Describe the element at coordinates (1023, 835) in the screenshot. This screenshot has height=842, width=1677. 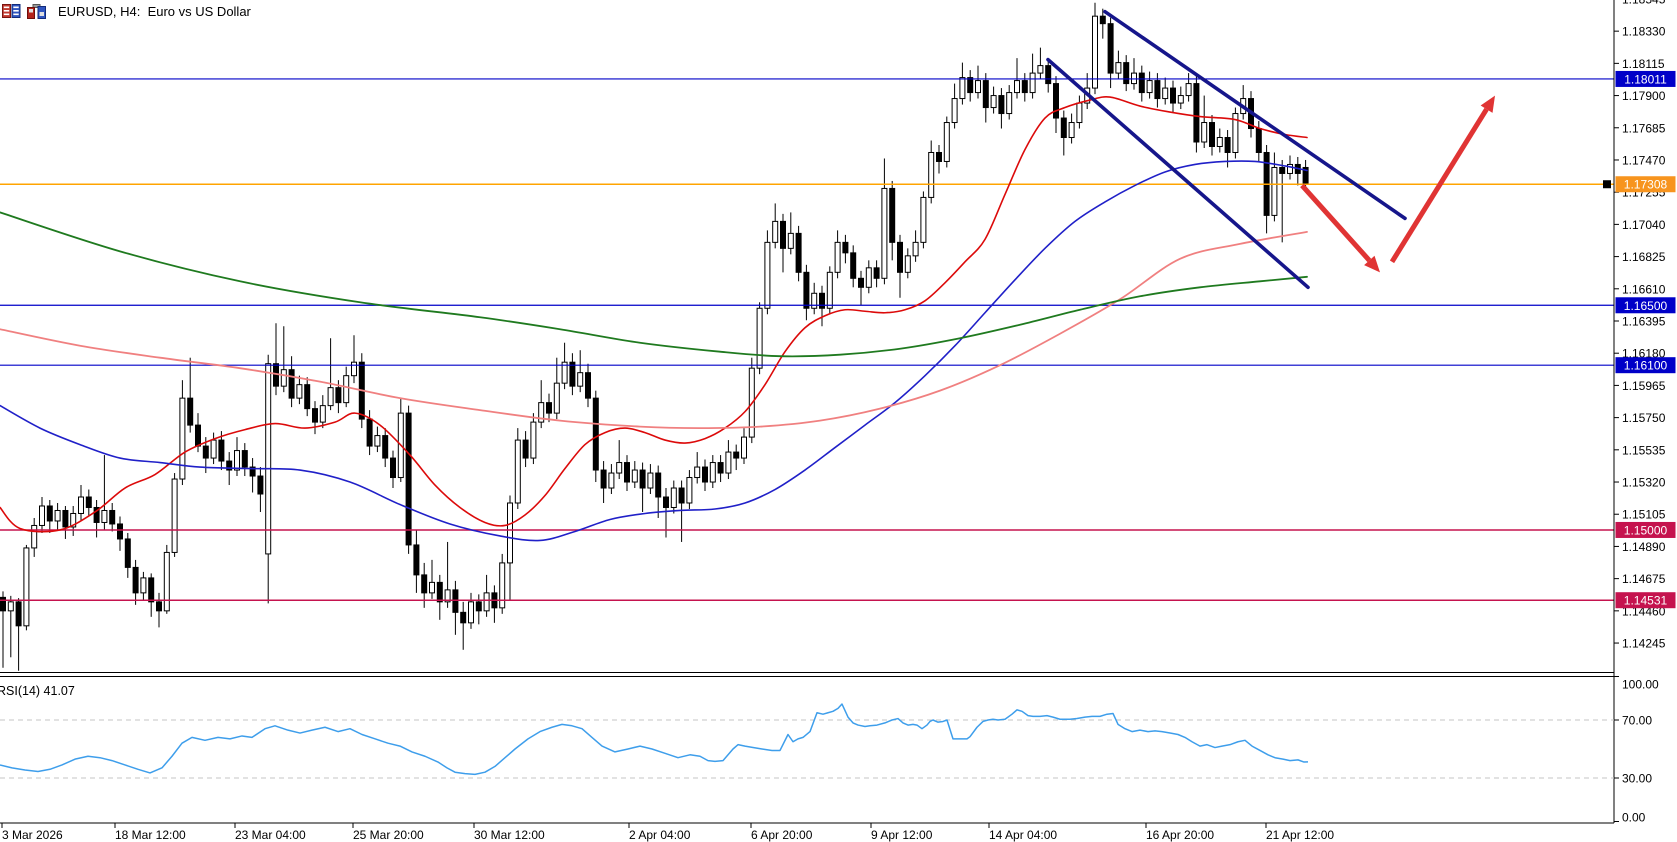
I see `time-tick-label: 14 Apr 04:00` at that location.